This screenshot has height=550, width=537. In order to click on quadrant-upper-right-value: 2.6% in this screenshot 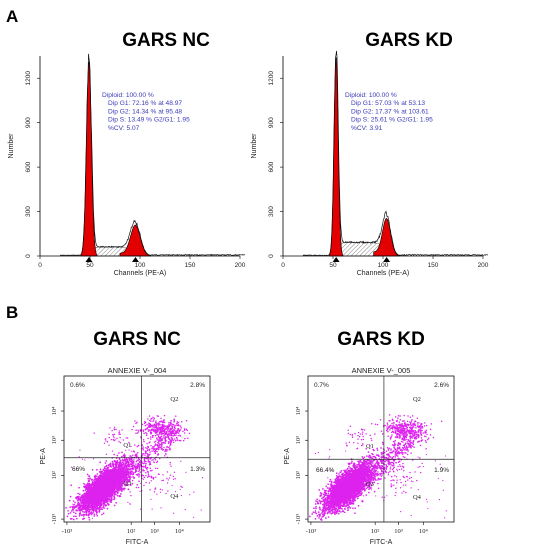, I will do `click(441, 385)`.